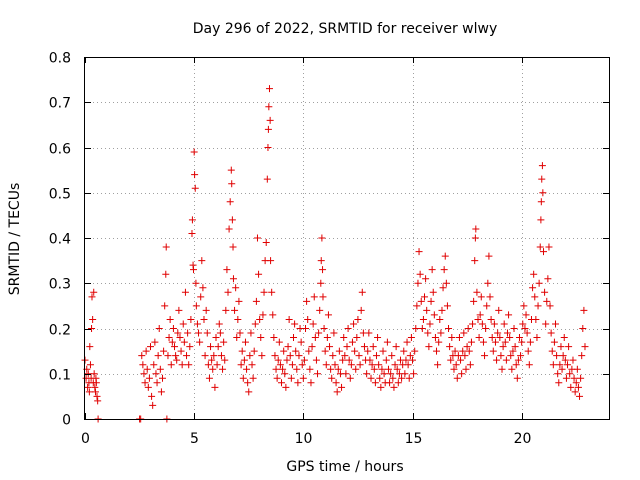 This screenshot has height=480, width=640. What do you see at coordinates (60, 331) in the screenshot?
I see `y-tick-label: 0.2` at bounding box center [60, 331].